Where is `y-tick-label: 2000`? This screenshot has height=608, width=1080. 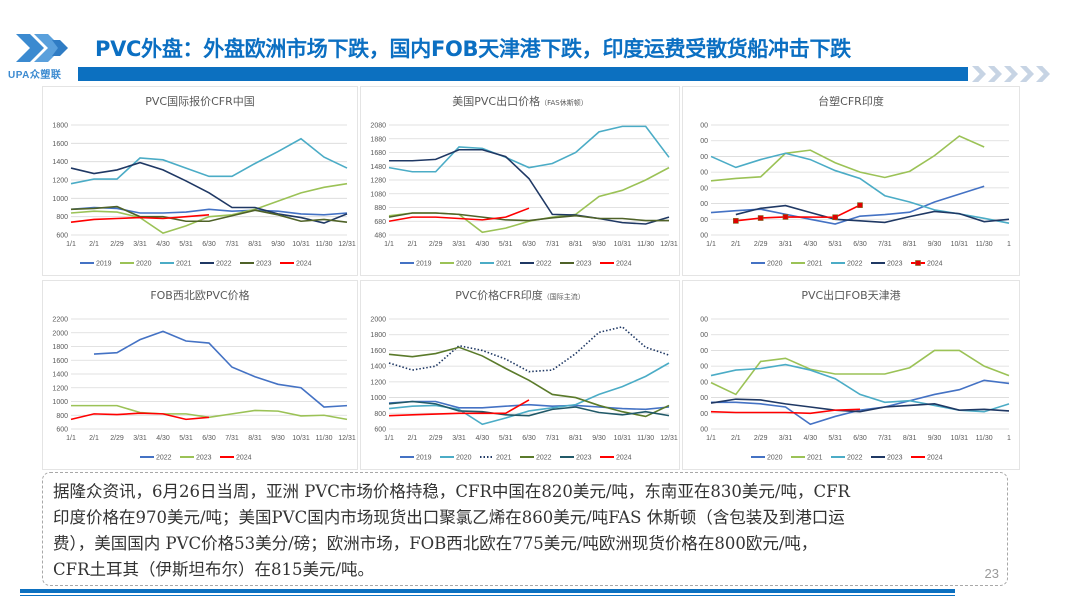 y-tick-label: 2000 is located at coordinates (378, 320).